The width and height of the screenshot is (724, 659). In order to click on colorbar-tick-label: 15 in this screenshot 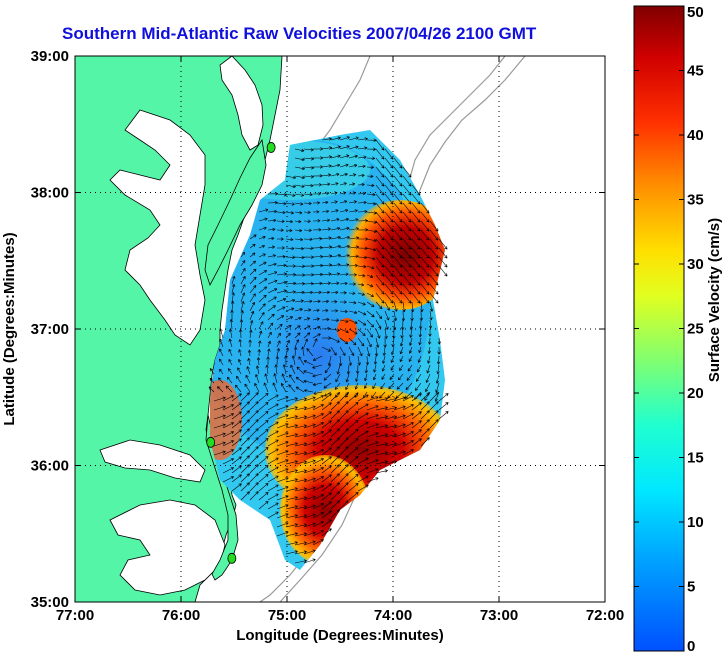, I will do `click(695, 458)`.